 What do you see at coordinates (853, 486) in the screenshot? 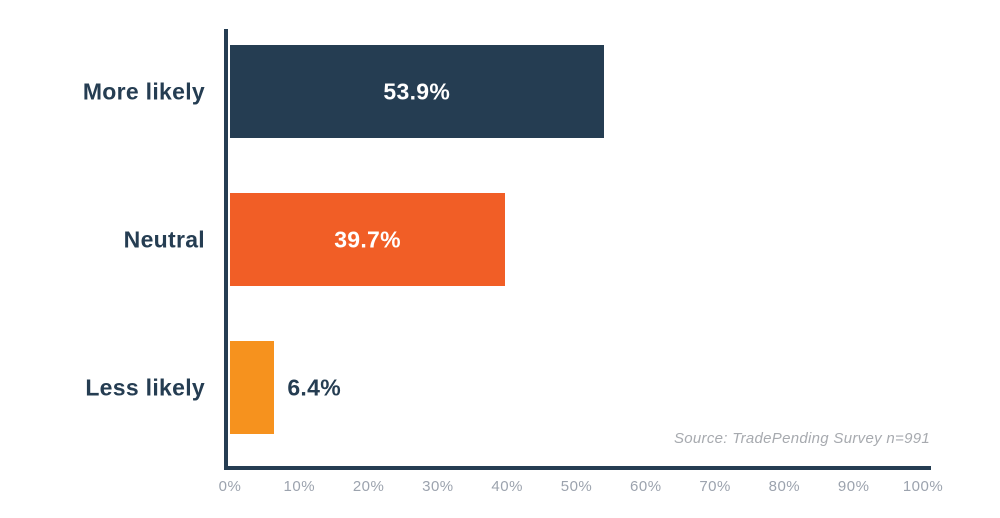
I see `x-tick-label: 90%` at bounding box center [853, 486].